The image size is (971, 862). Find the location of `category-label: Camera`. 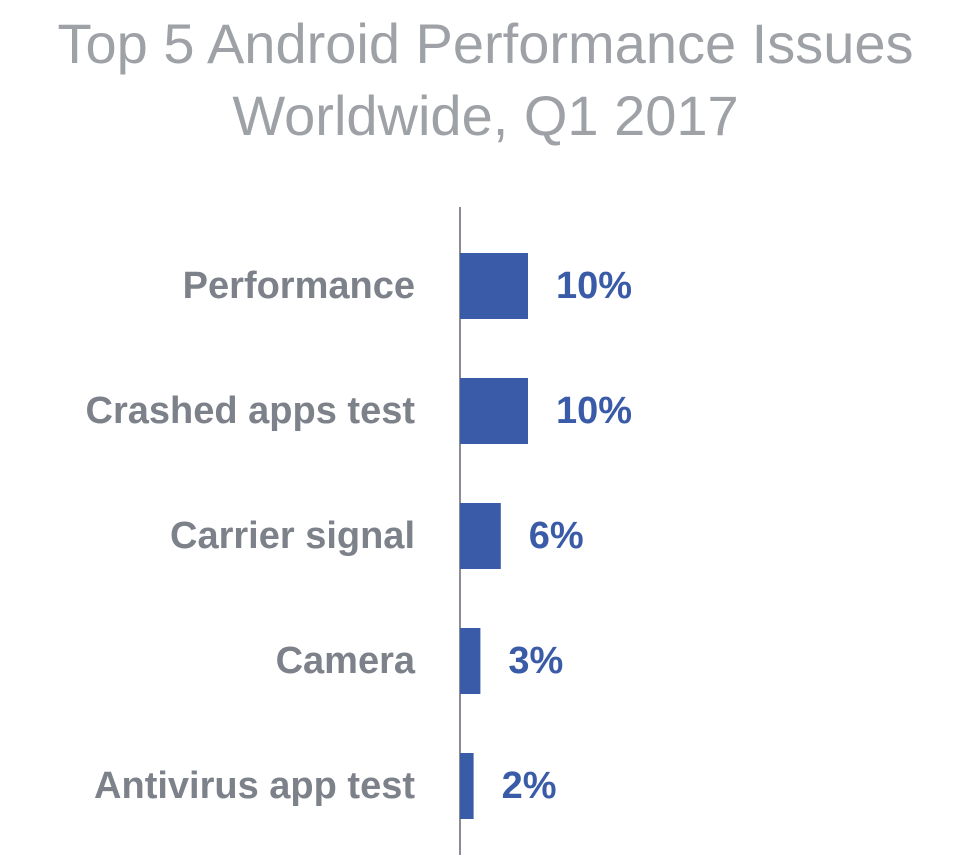

category-label: Camera is located at coordinates (346, 661).